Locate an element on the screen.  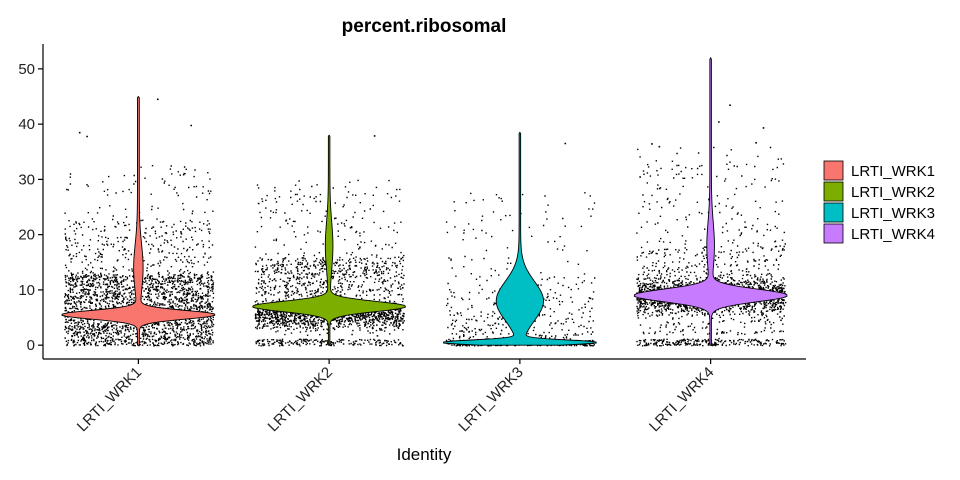
violin-LRTI_WRK4 is located at coordinates (710, 201).